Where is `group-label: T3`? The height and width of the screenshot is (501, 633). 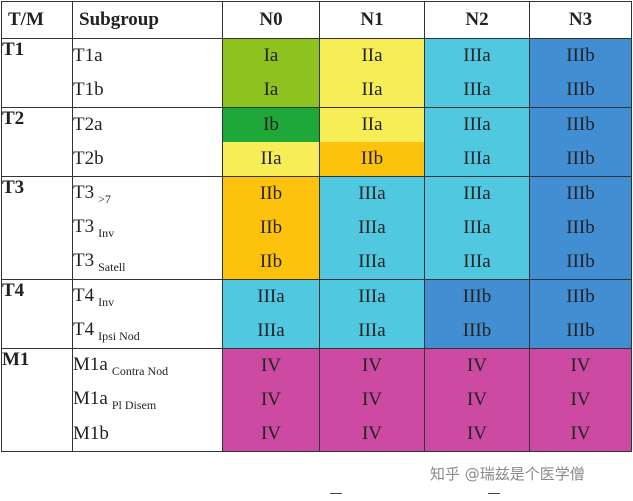 group-label: T3 is located at coordinates (37, 228).